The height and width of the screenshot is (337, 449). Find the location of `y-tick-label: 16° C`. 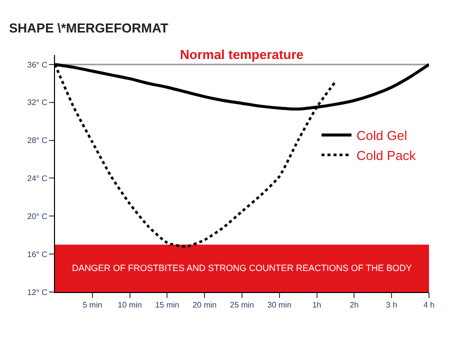

y-tick-label: 16° C is located at coordinates (37, 254).